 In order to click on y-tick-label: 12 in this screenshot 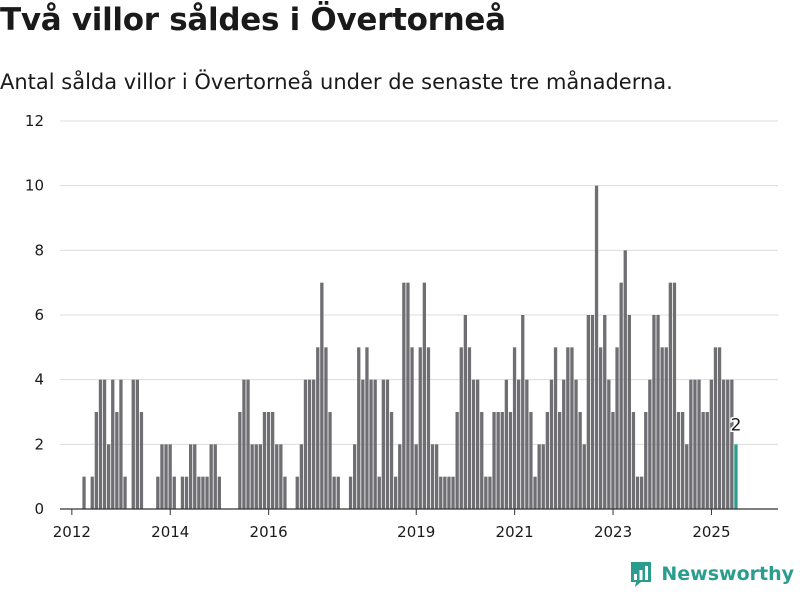, I will do `click(34, 121)`.